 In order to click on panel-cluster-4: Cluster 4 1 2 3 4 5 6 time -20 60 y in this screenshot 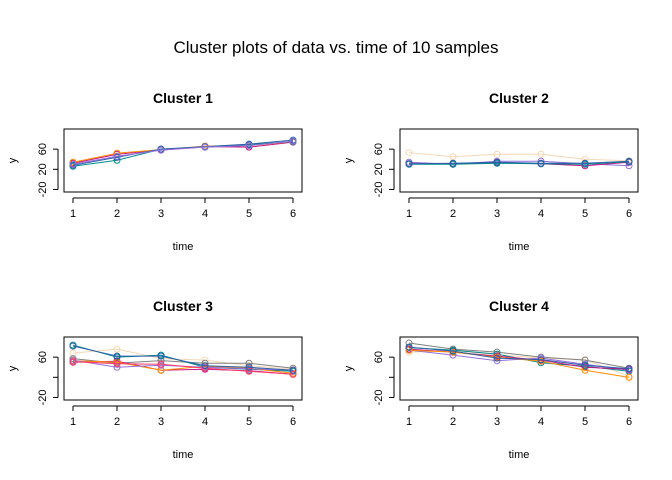, I will do `click(491, 379)`.